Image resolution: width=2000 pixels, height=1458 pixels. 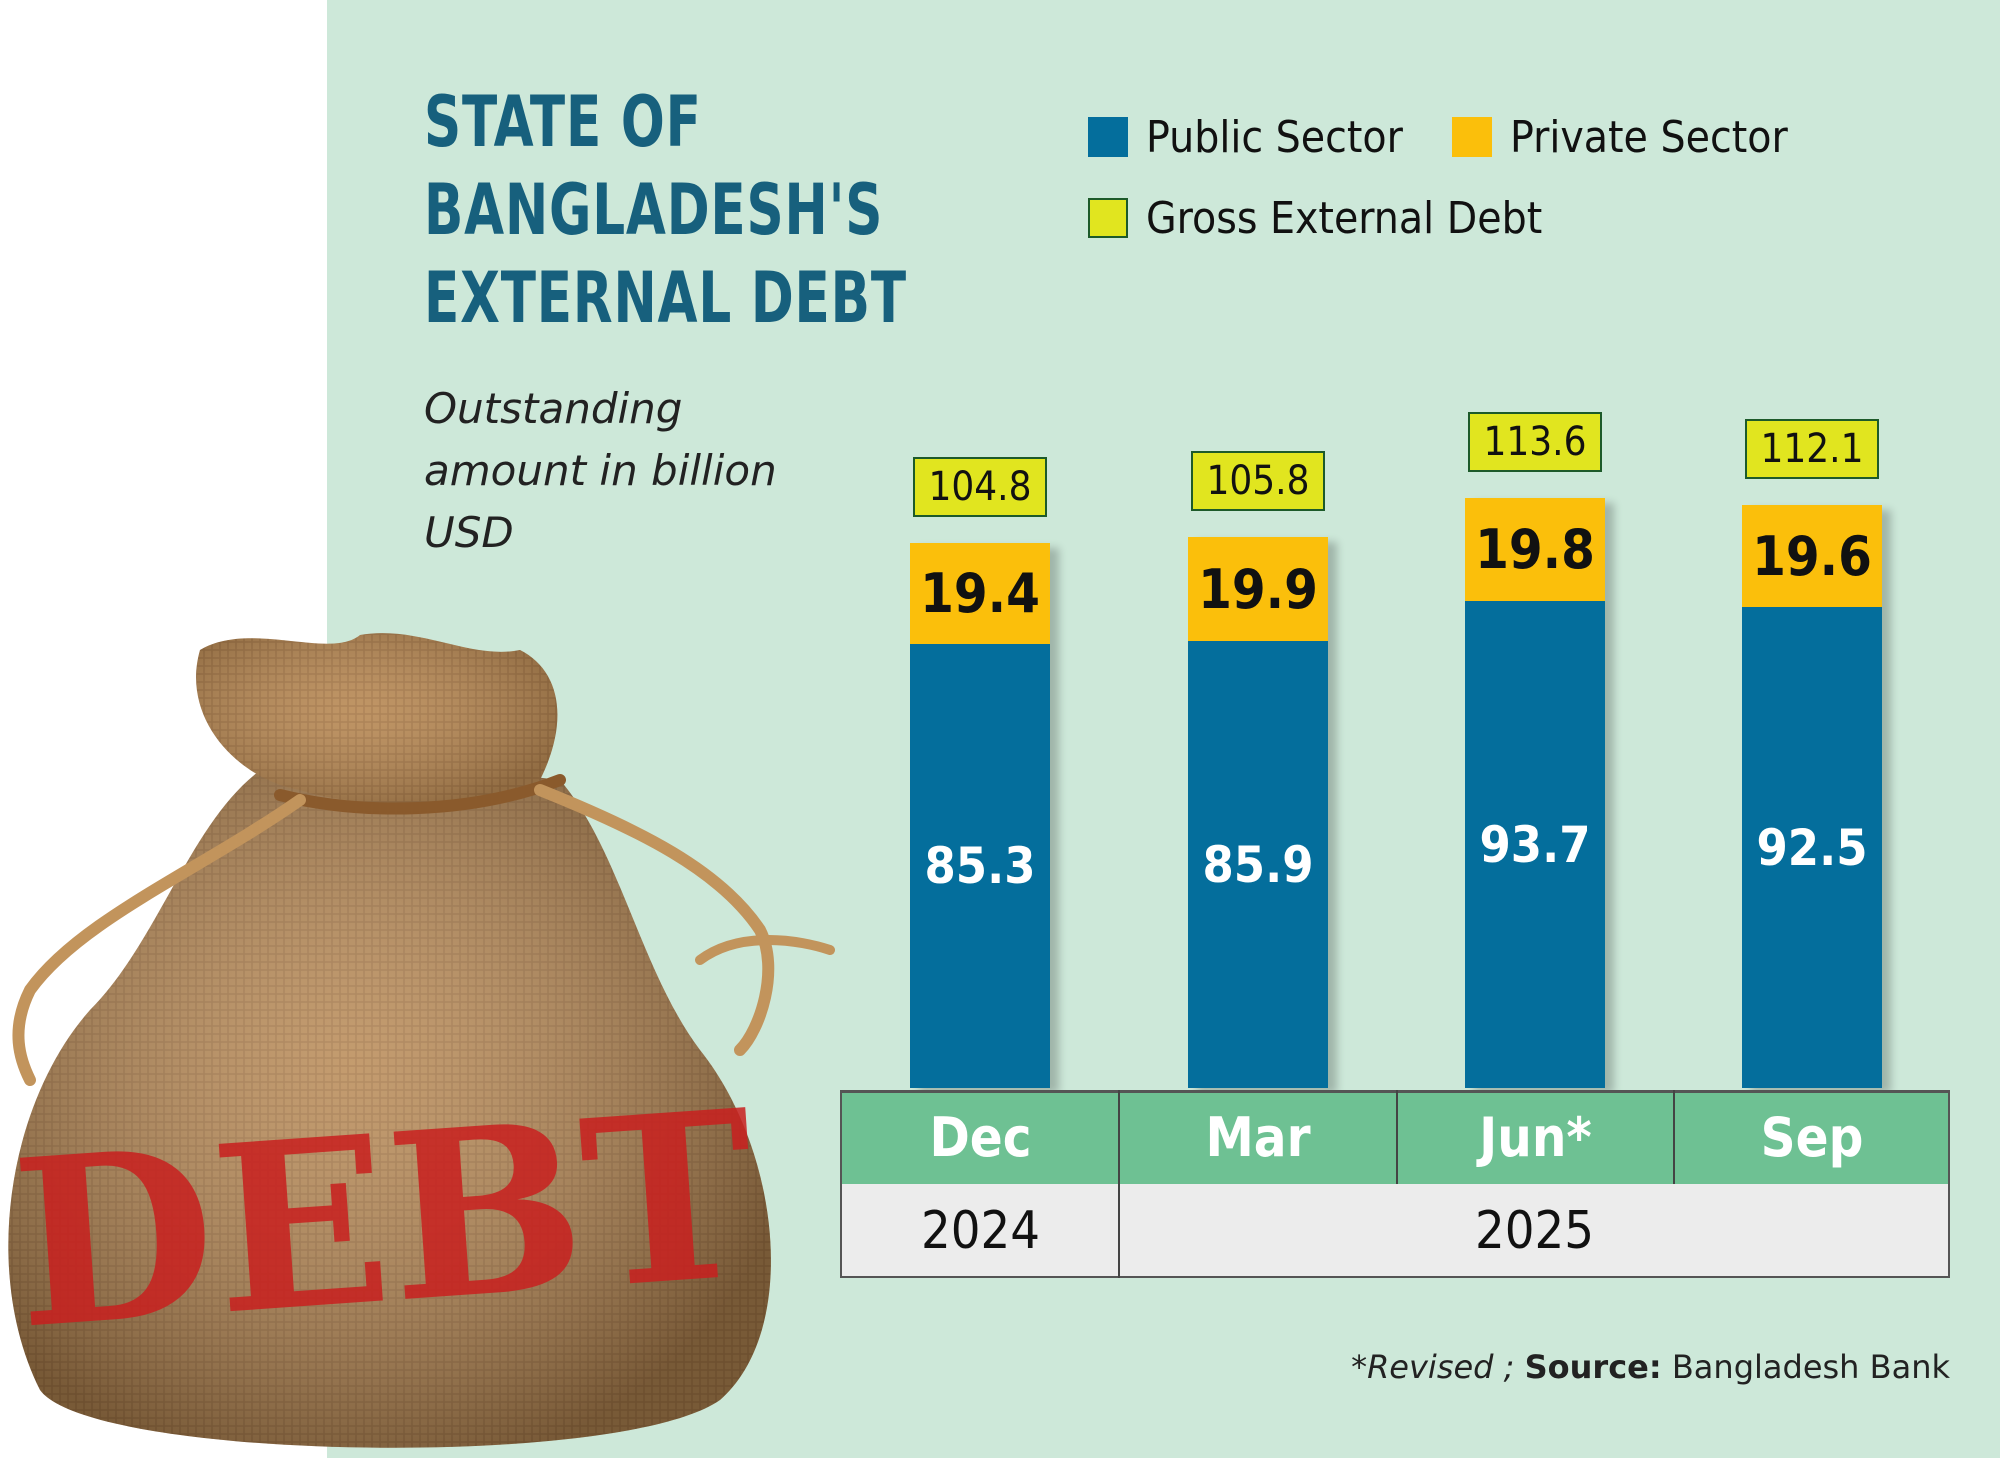 I want to click on chart-subtitle: Outstanding amount in billion USD, so click(x=624, y=471).